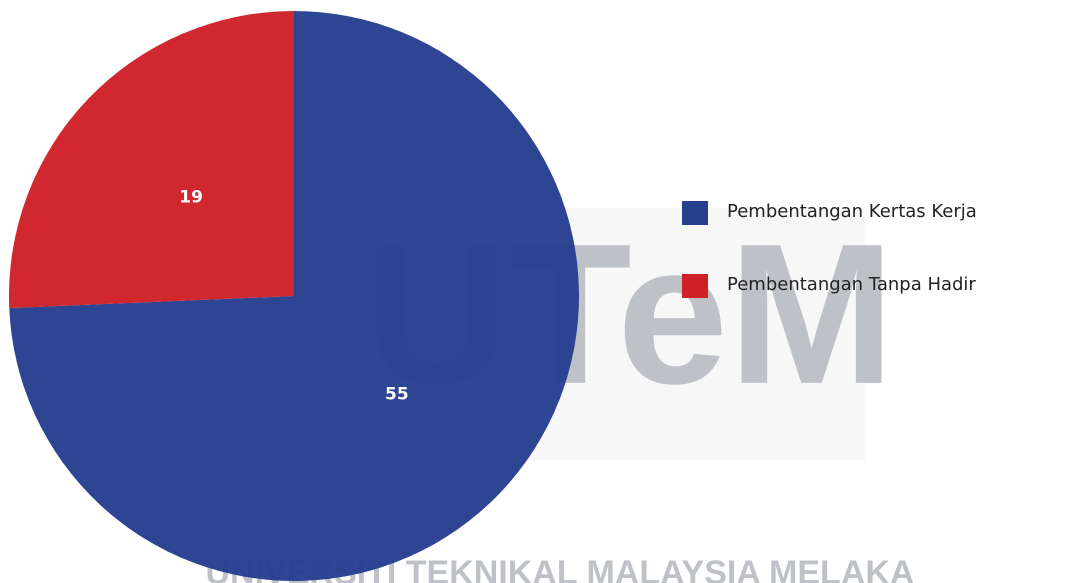 The width and height of the screenshot is (1068, 583). Describe the element at coordinates (152, 160) in the screenshot. I see `pie-slice` at that location.